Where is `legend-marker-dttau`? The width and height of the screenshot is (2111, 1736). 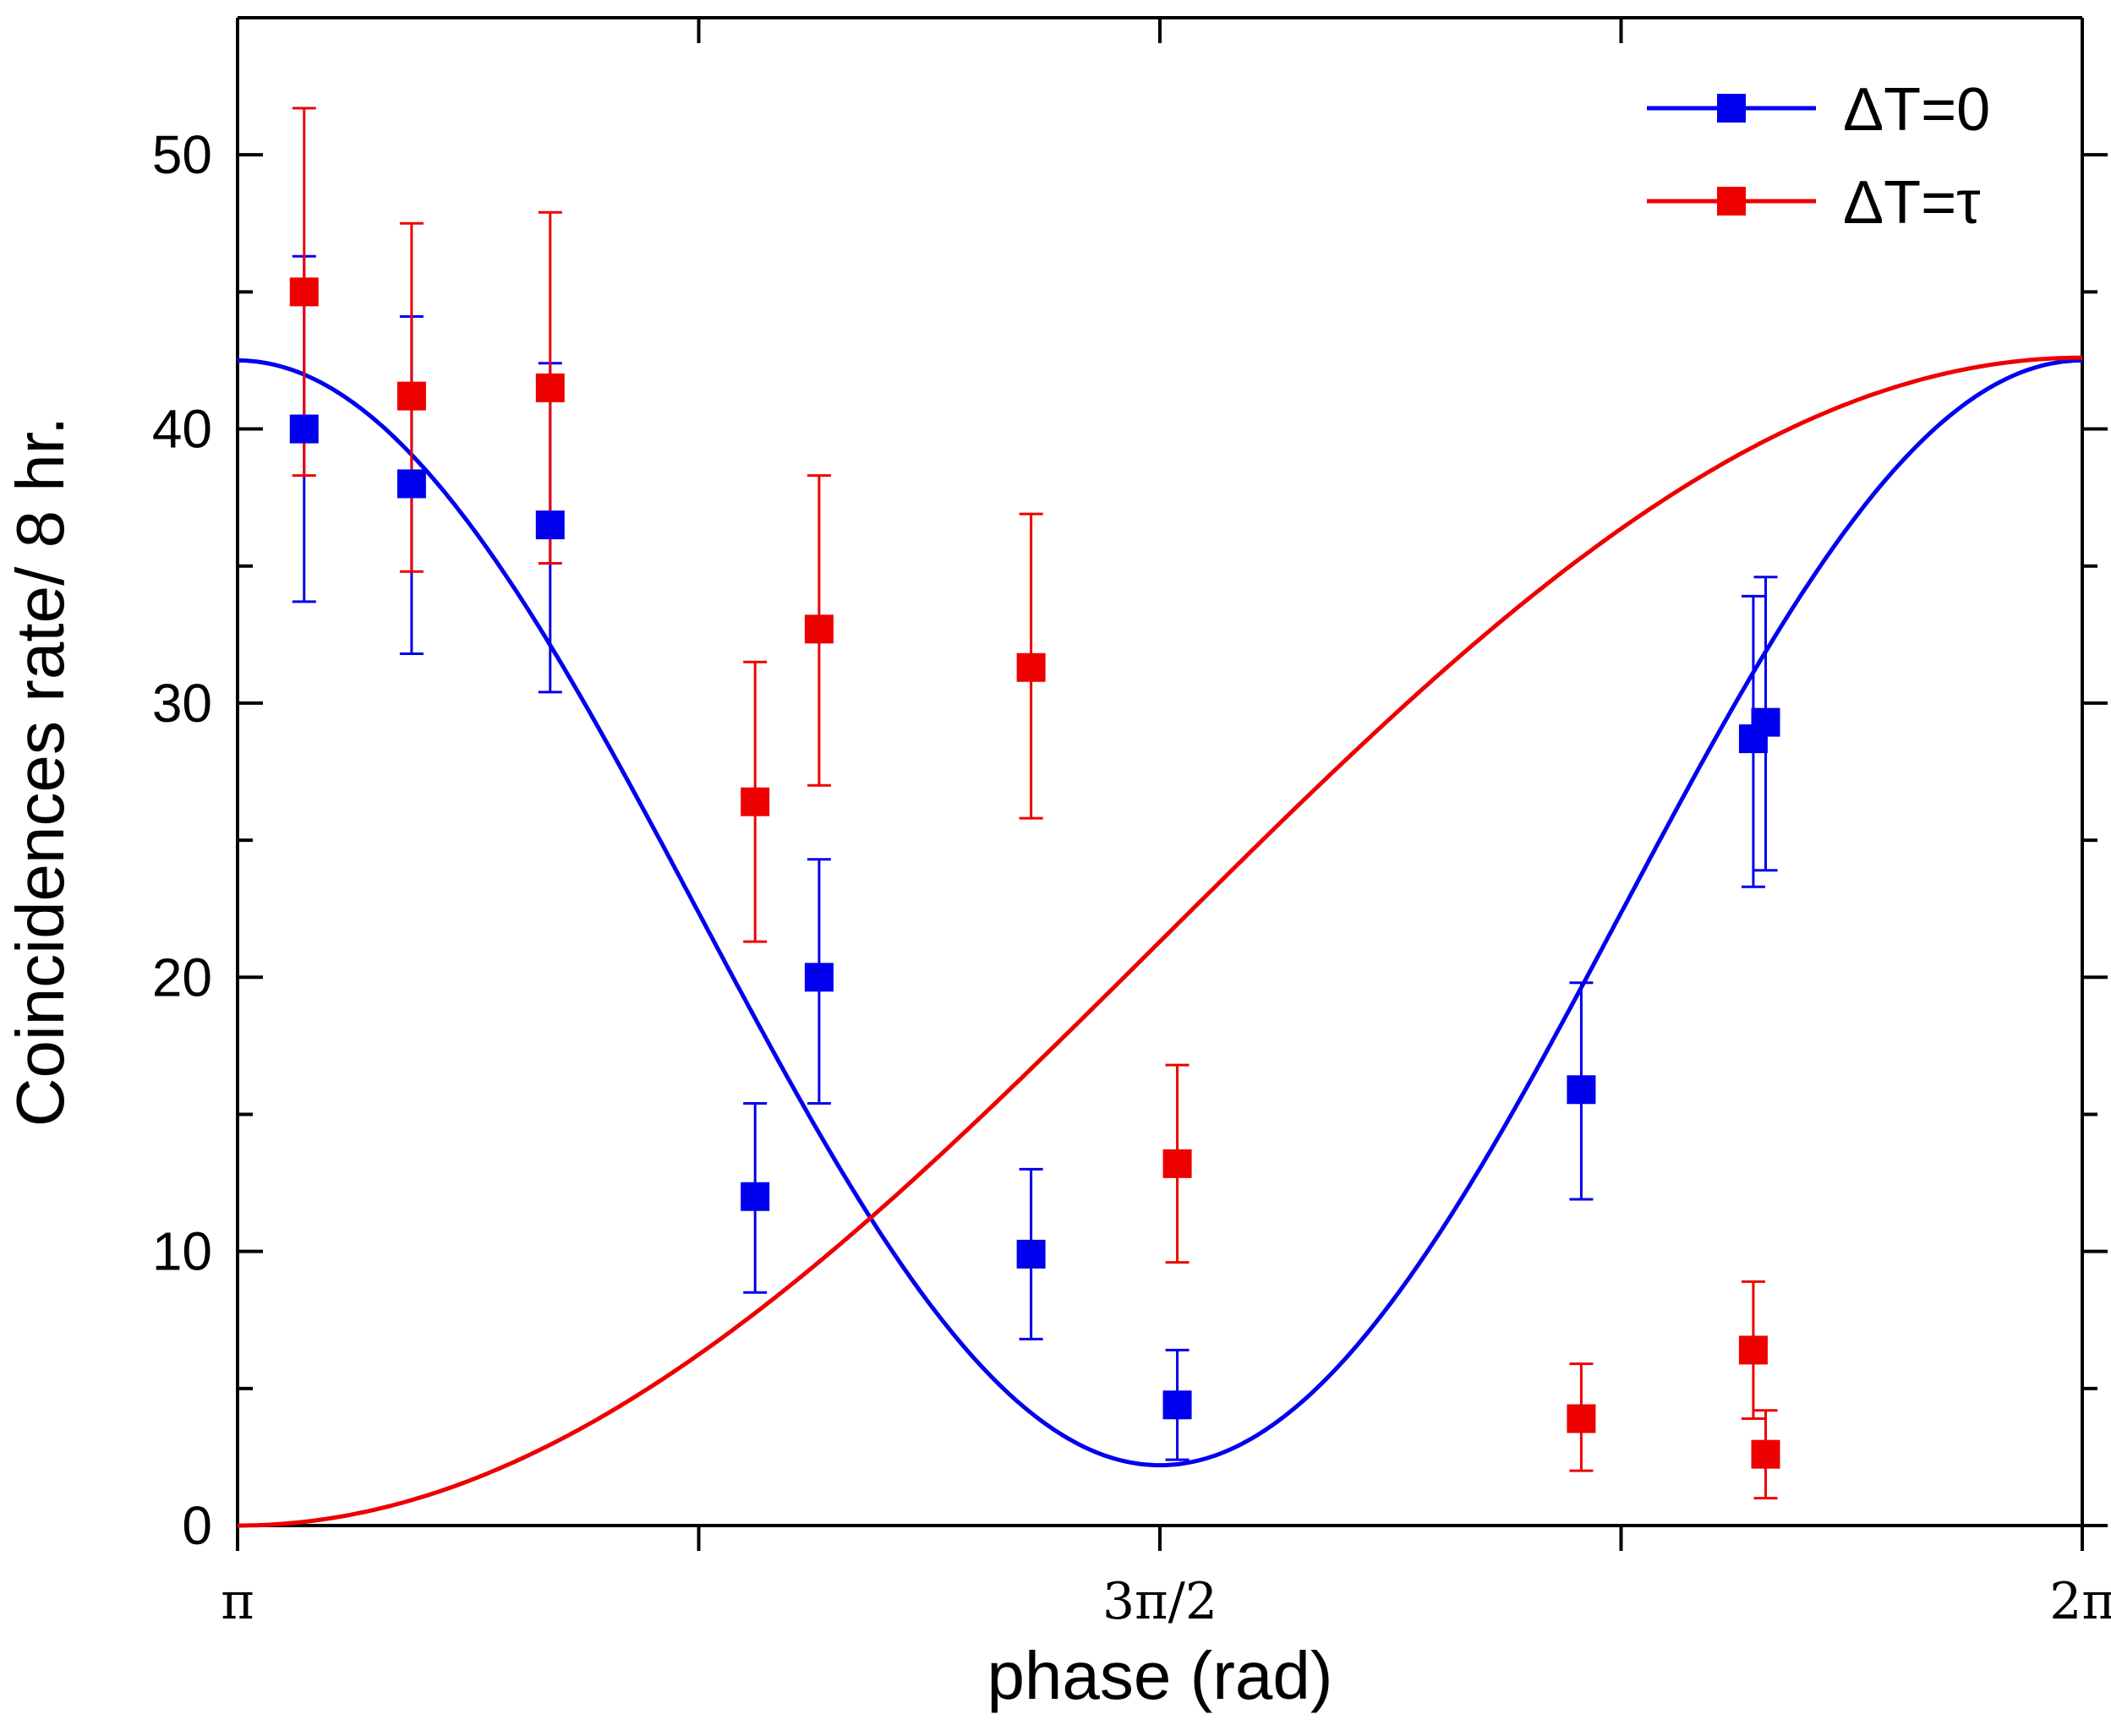 legend-marker-dttau is located at coordinates (1731, 201).